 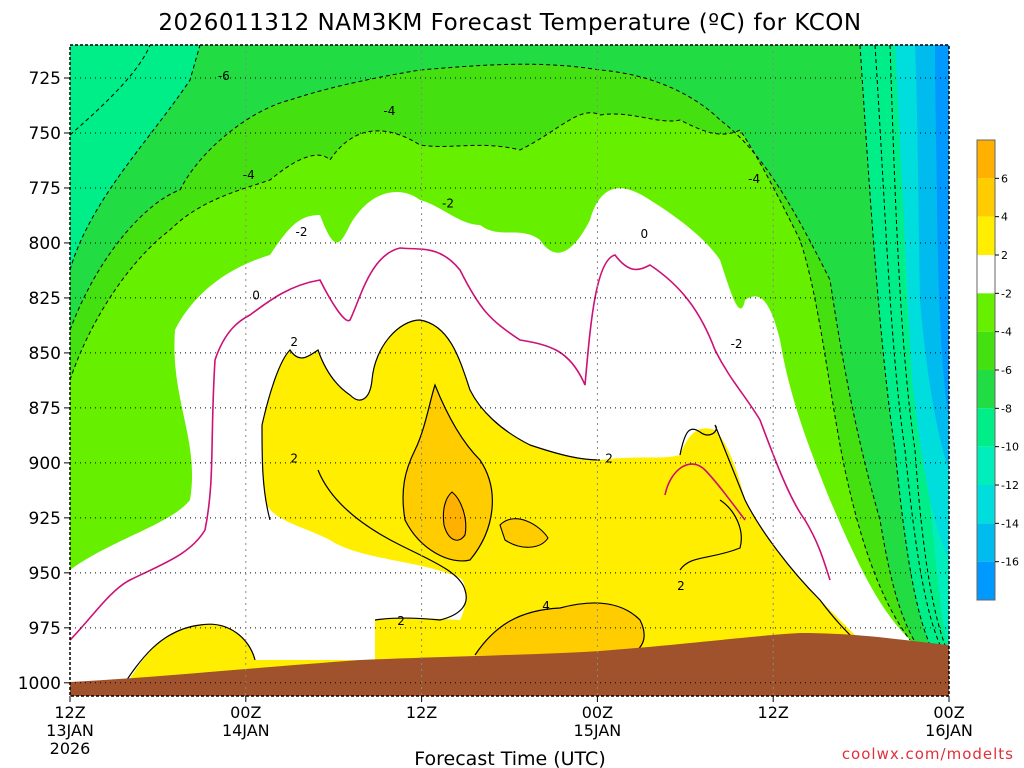 I want to click on fill-band-4-to-6-small, so click(x=524, y=533).